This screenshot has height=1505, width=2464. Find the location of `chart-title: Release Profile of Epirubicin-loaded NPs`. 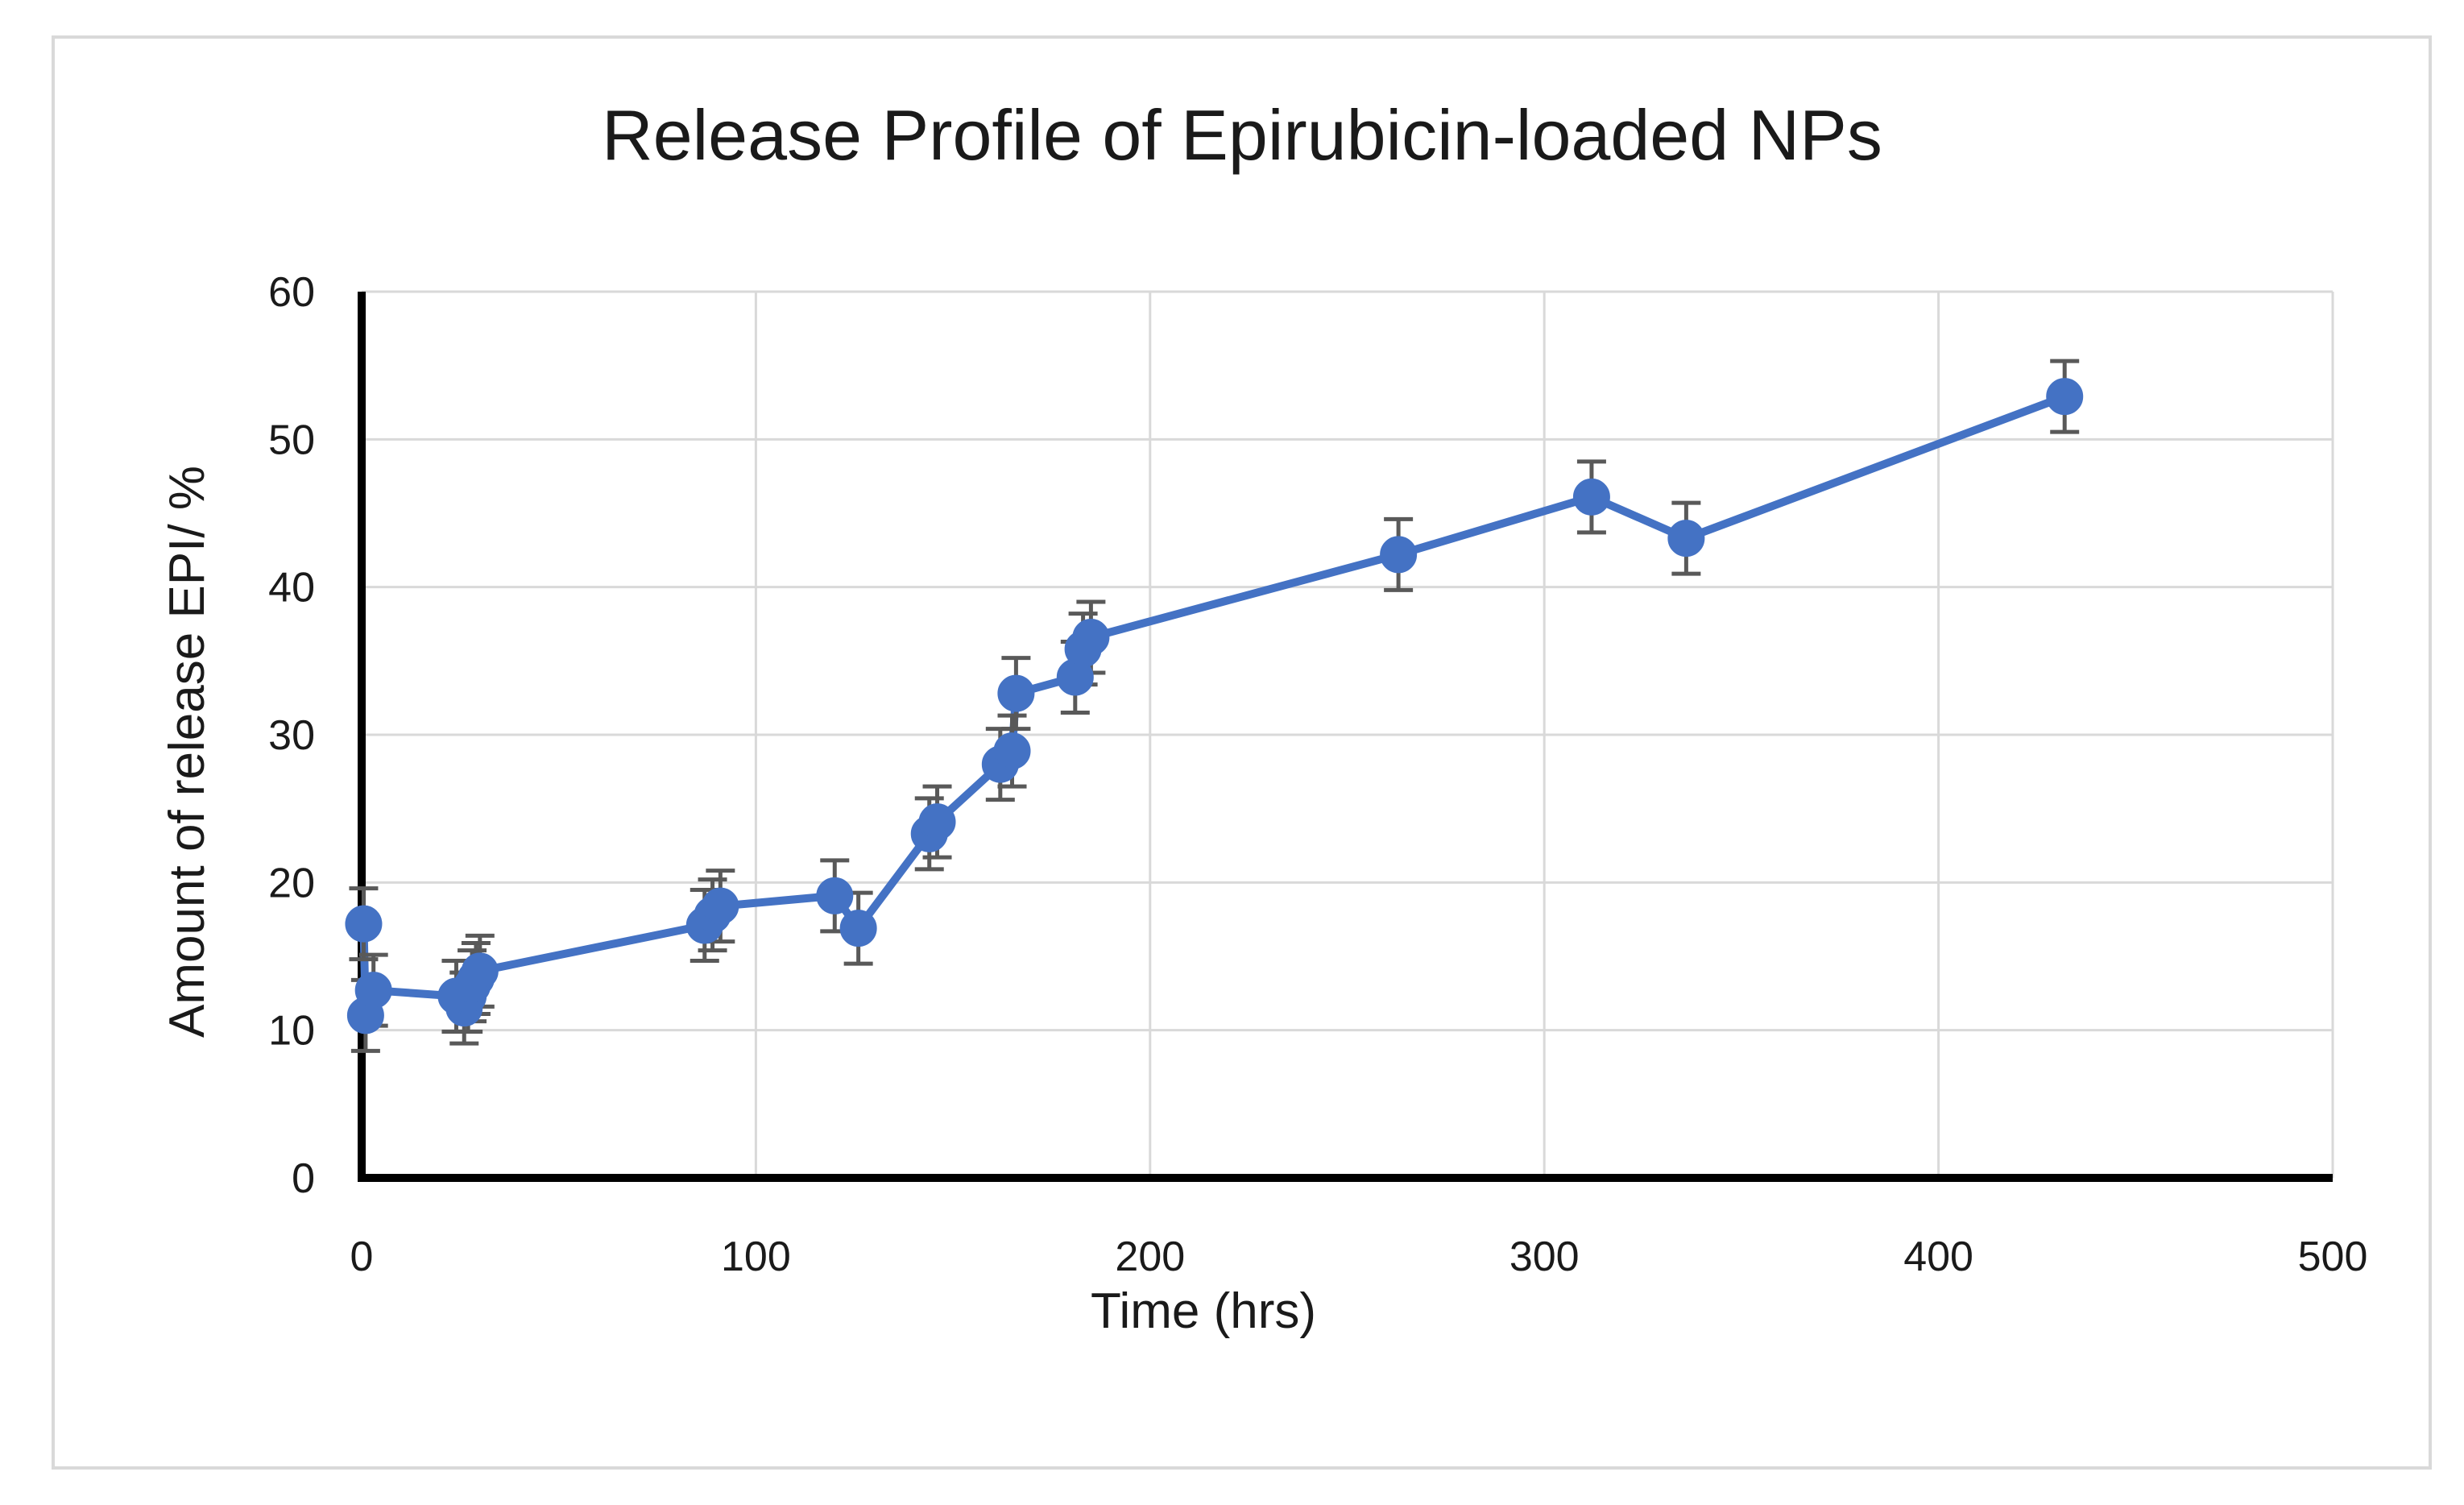

chart-title: Release Profile of Epirubicin-loaded NPs is located at coordinates (1242, 135).